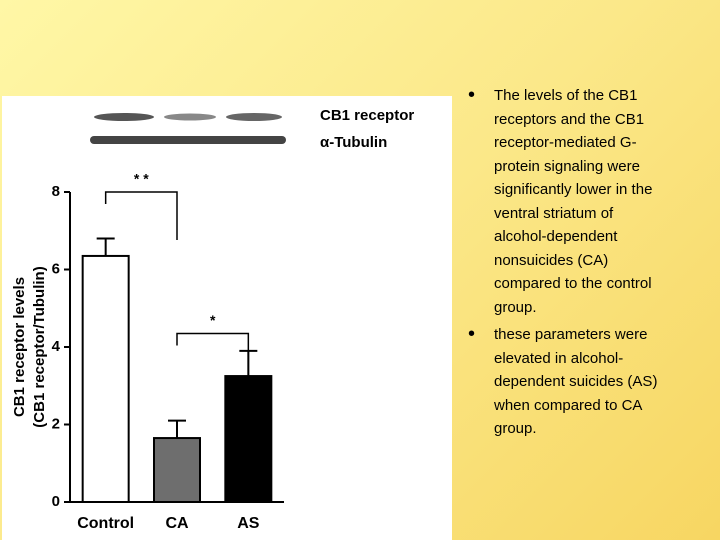 The image size is (720, 540). Describe the element at coordinates (248, 523) in the screenshot. I see `x-tick-label: AS` at that location.